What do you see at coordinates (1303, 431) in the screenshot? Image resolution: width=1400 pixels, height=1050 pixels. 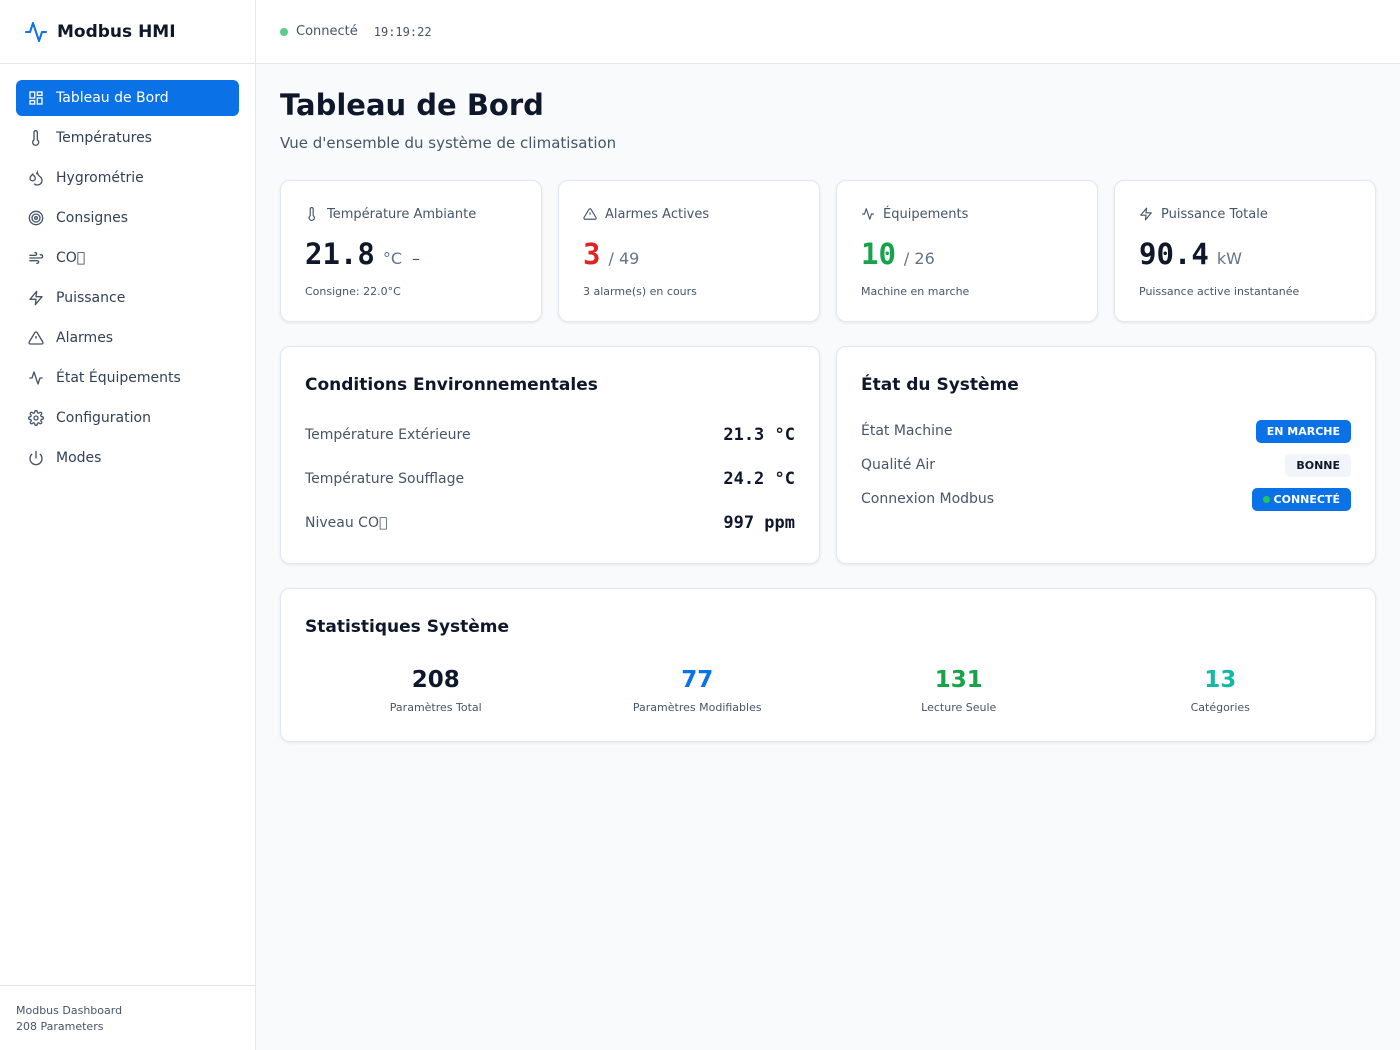 I see `status-badge: EN MARCHE` at bounding box center [1303, 431].